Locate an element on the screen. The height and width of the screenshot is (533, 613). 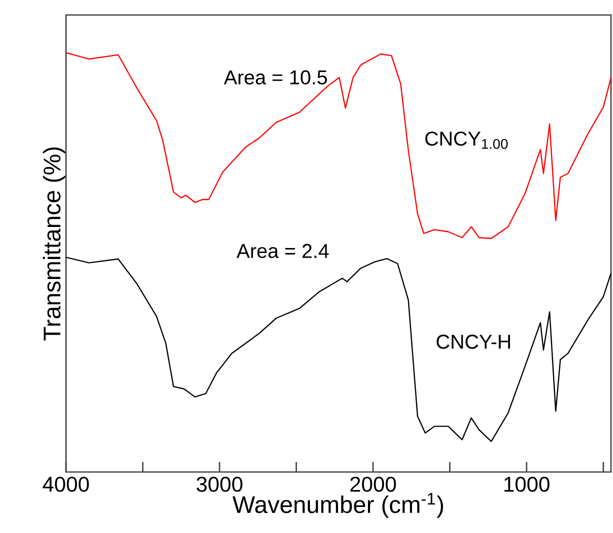
x-tick-label: 4000 is located at coordinates (65, 484).